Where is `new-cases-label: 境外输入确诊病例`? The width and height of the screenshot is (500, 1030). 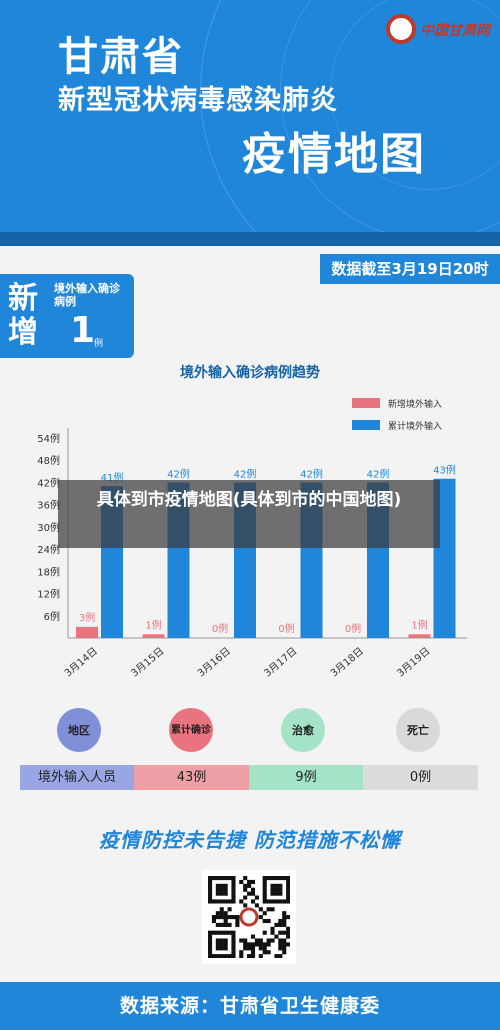
new-cases-label: 境外输入确诊病例 is located at coordinates (87, 295).